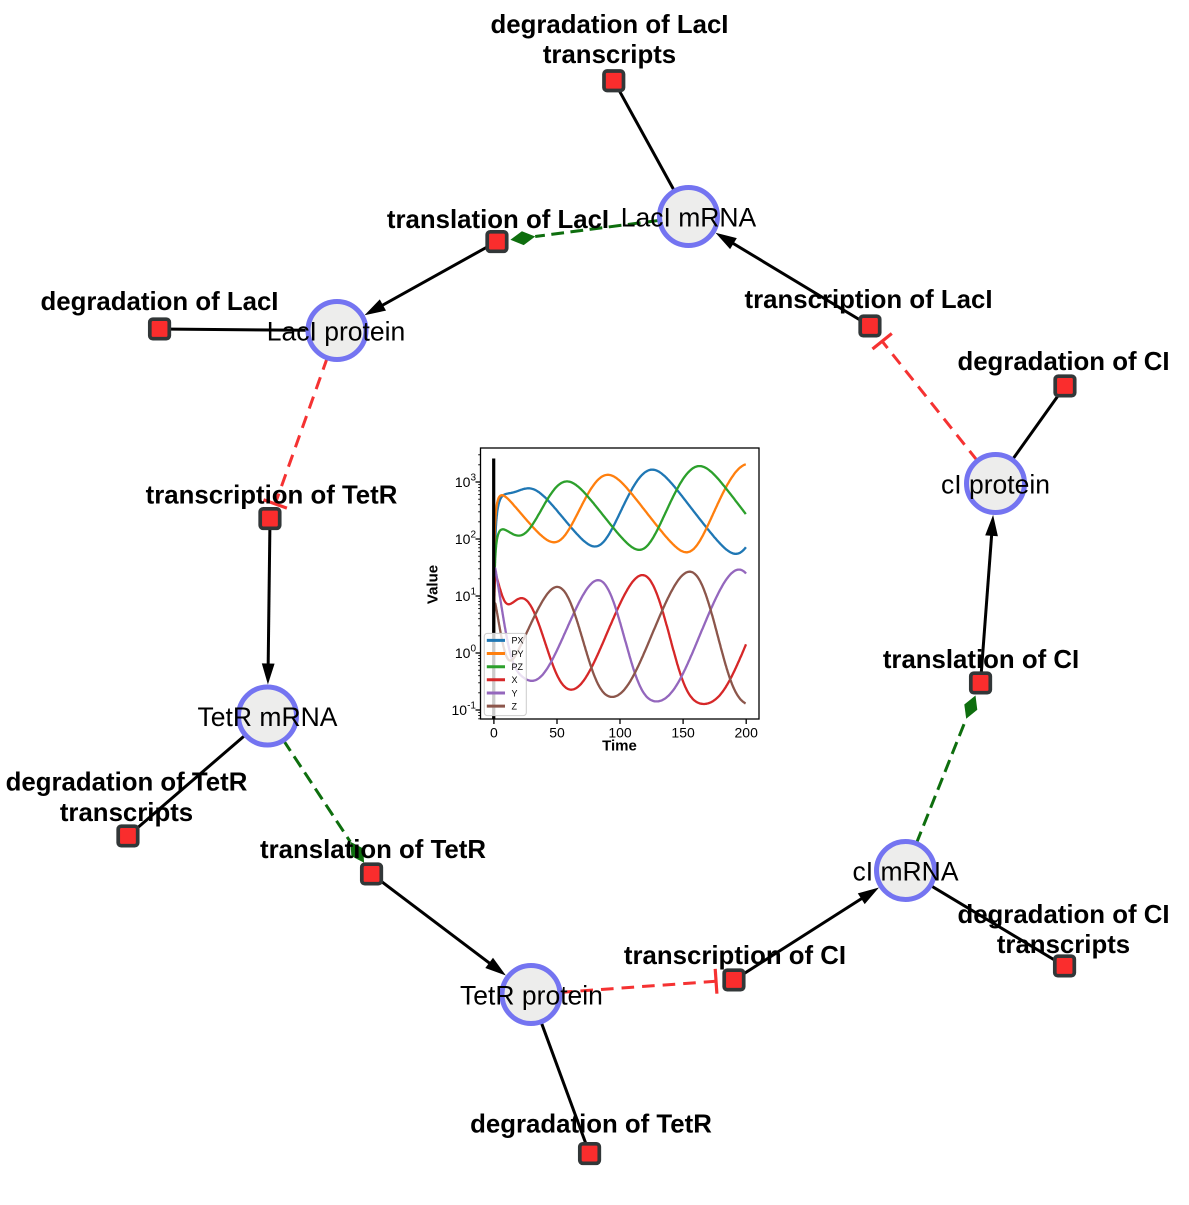 This screenshot has width=1189, height=1205. What do you see at coordinates (531, 996) in the screenshot?
I see `svg-text: TetR protein` at bounding box center [531, 996].